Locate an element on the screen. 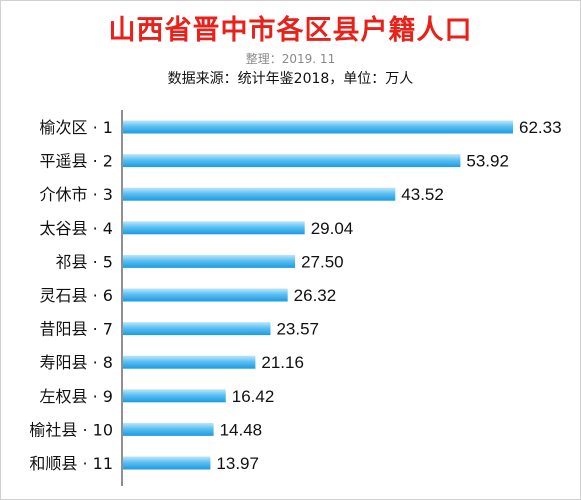 This screenshot has width=581, height=500. value-label: 26.32 is located at coordinates (315, 295).